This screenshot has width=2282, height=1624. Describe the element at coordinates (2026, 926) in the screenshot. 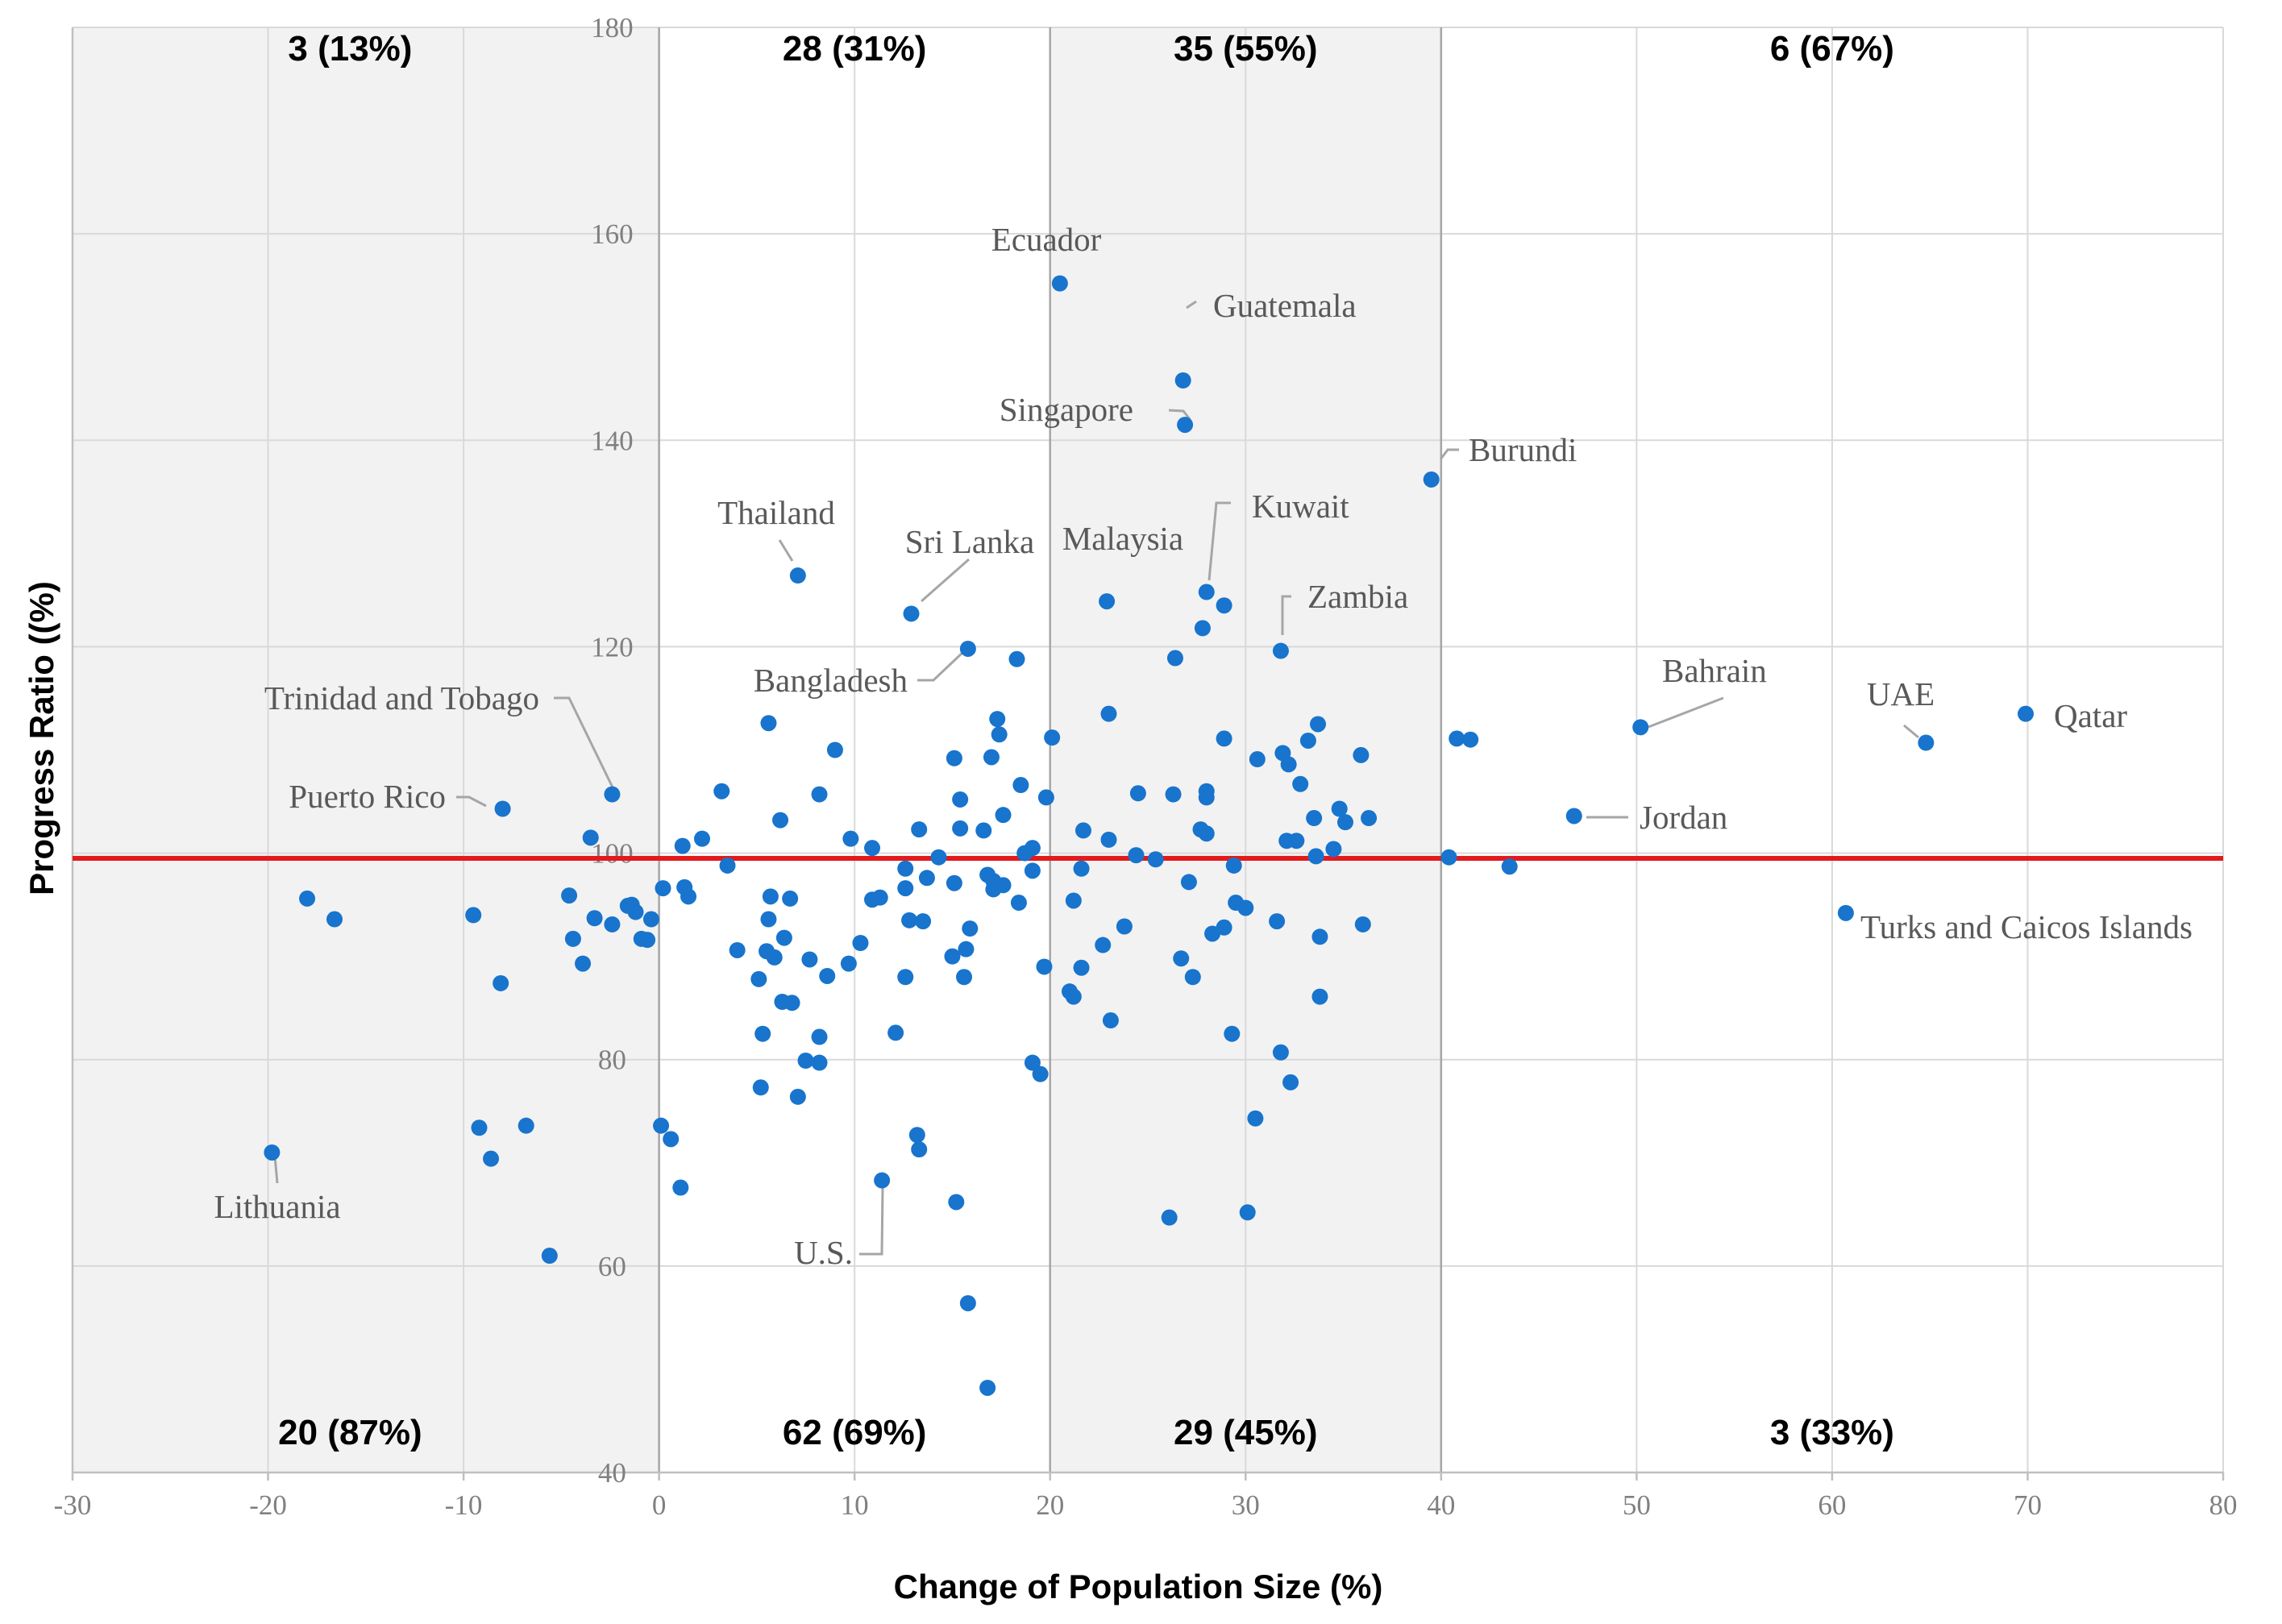

I see `annotation-label: Turks and Caicos Islands` at that location.